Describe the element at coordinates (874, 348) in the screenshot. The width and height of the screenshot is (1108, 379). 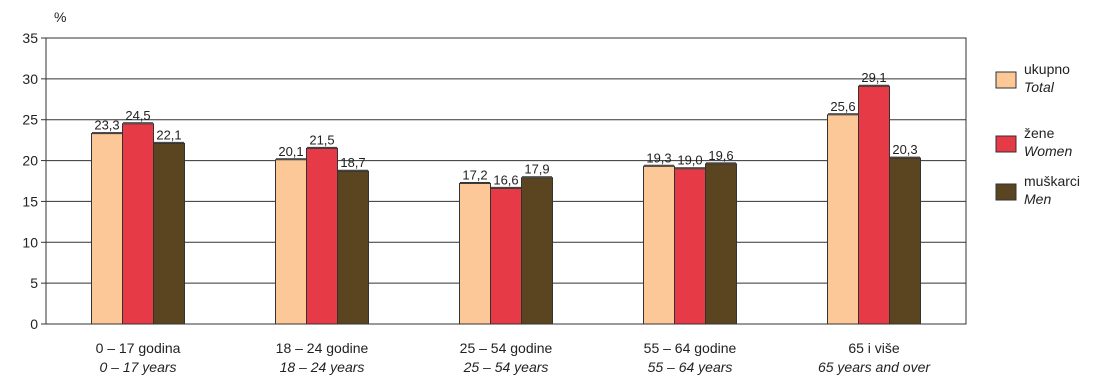
I see `category-label: 65 i više` at that location.